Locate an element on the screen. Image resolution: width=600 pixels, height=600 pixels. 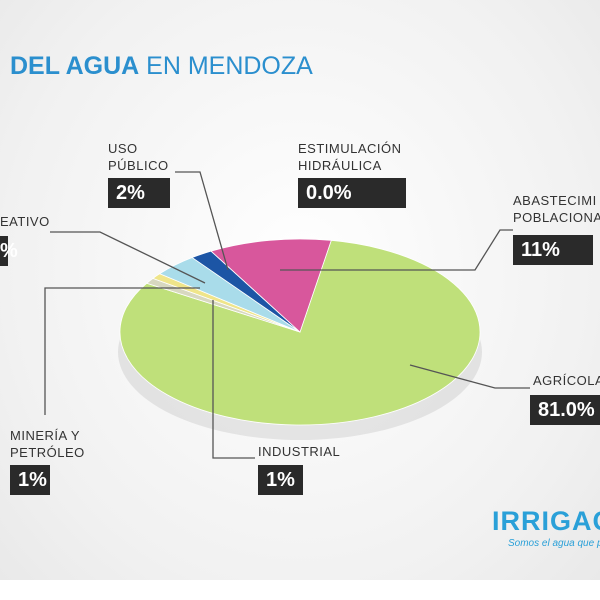
category-label: ESTIMULACIÓN HIDRÁULICA is located at coordinates (350, 157).